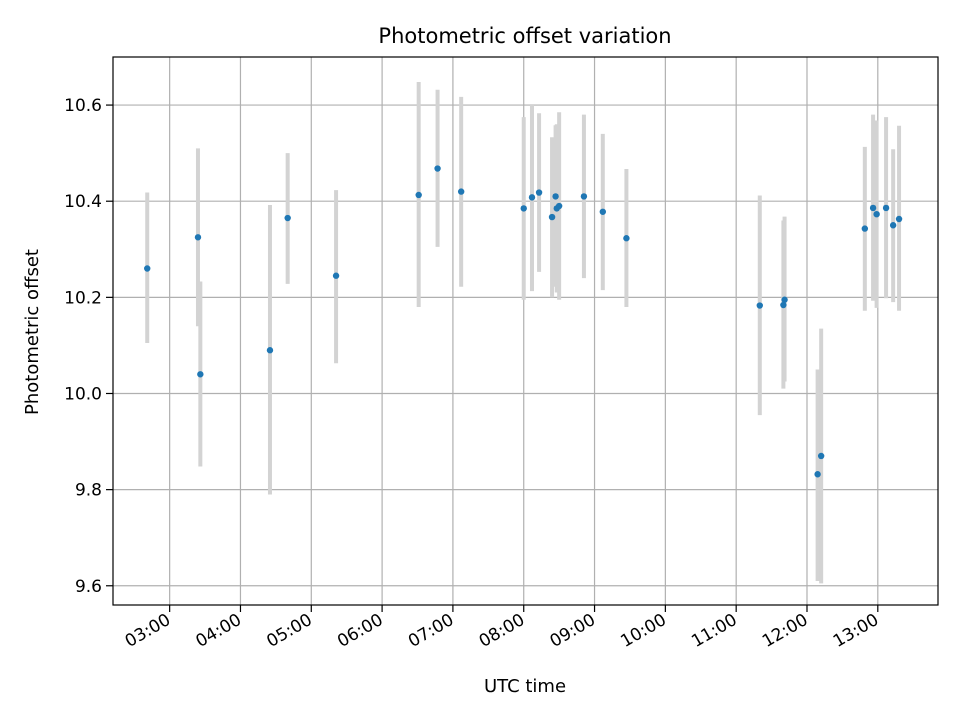 Image resolution: width=960 pixels, height=720 pixels. What do you see at coordinates (83, 202) in the screenshot?
I see `y-tick-label: 10.4` at bounding box center [83, 202].